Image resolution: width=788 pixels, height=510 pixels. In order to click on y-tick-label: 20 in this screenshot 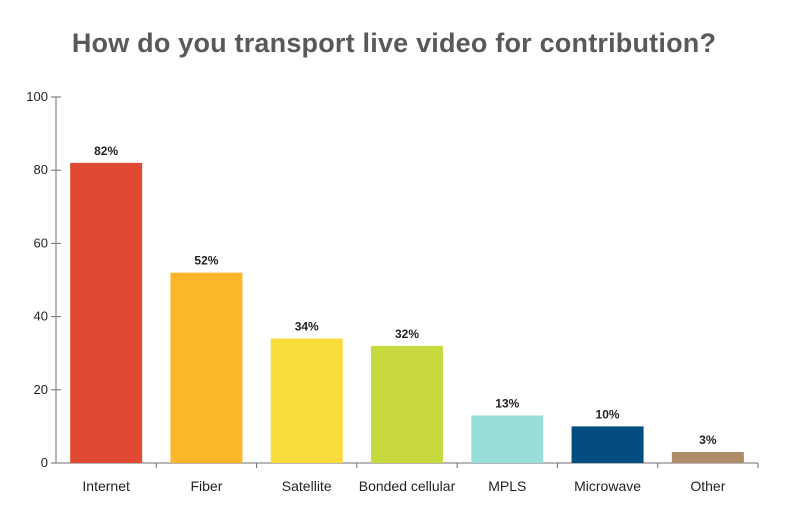, I will do `click(41, 389)`.